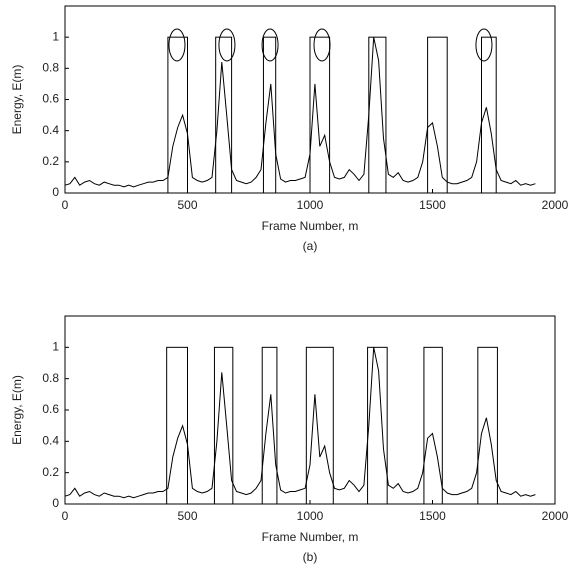  Describe the element at coordinates (310, 557) in the screenshot. I see `caption: (b)` at that location.